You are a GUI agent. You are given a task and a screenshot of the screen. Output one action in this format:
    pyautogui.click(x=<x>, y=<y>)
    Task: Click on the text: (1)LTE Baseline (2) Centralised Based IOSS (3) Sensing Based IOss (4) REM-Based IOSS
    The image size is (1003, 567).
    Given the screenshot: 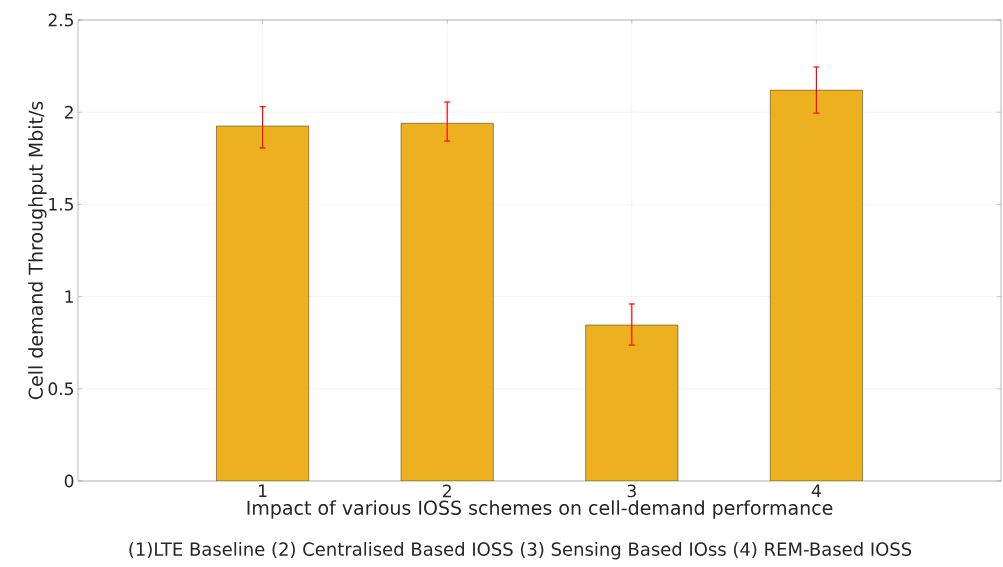 What is the action you would take?
    pyautogui.click(x=520, y=551)
    